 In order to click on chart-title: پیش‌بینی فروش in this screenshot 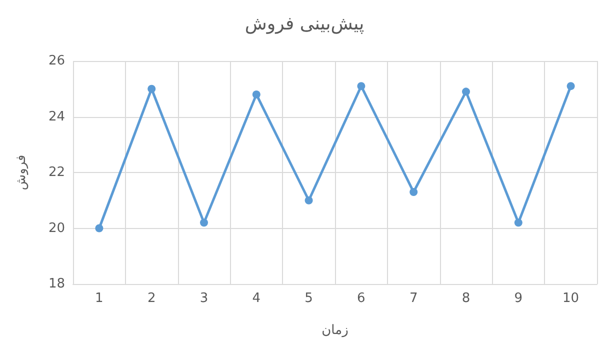, I will do `click(304, 24)`.